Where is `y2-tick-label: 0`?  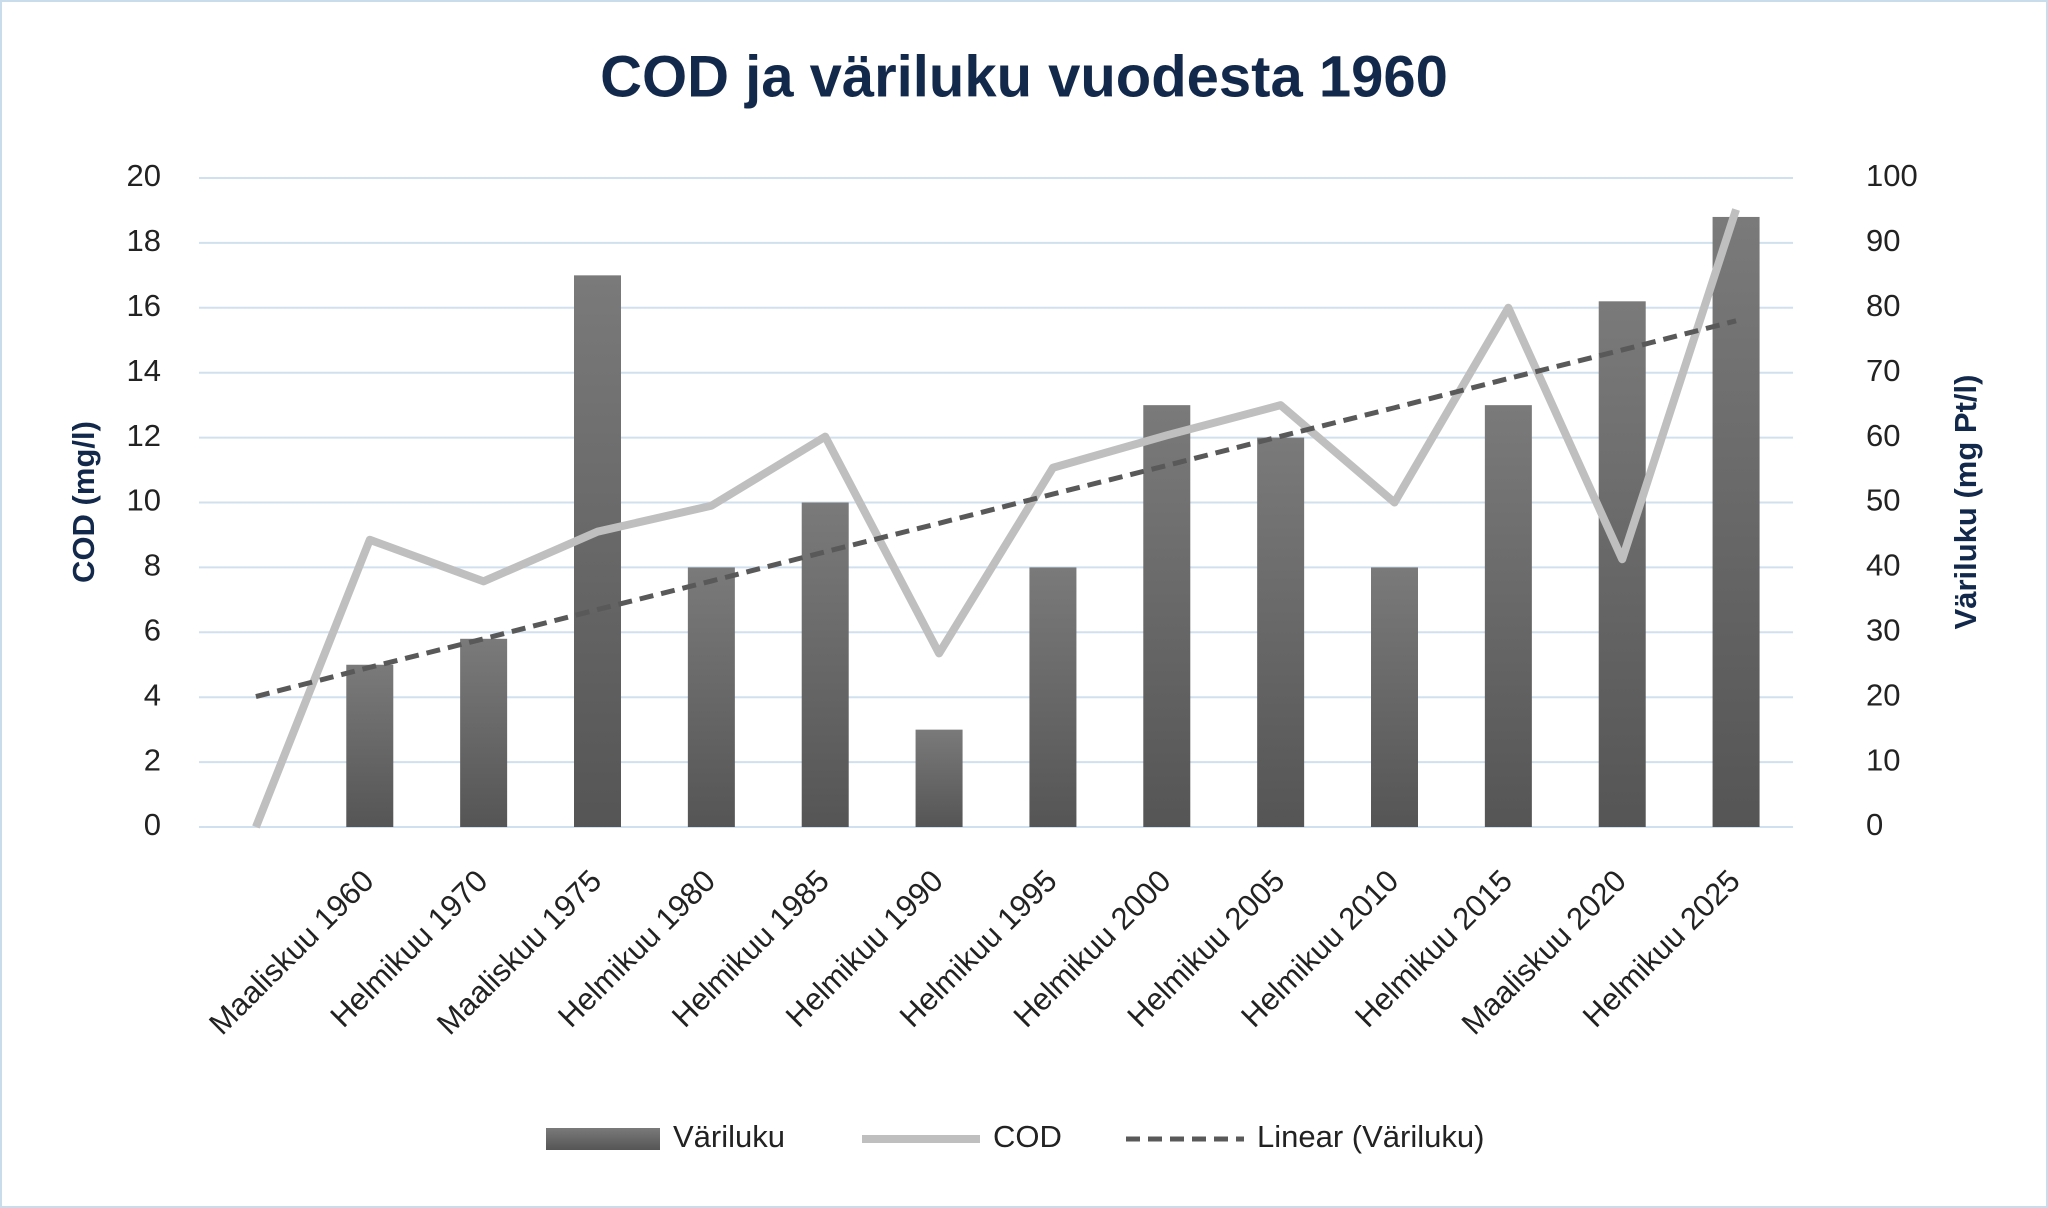 y2-tick-label: 0 is located at coordinates (1874, 824).